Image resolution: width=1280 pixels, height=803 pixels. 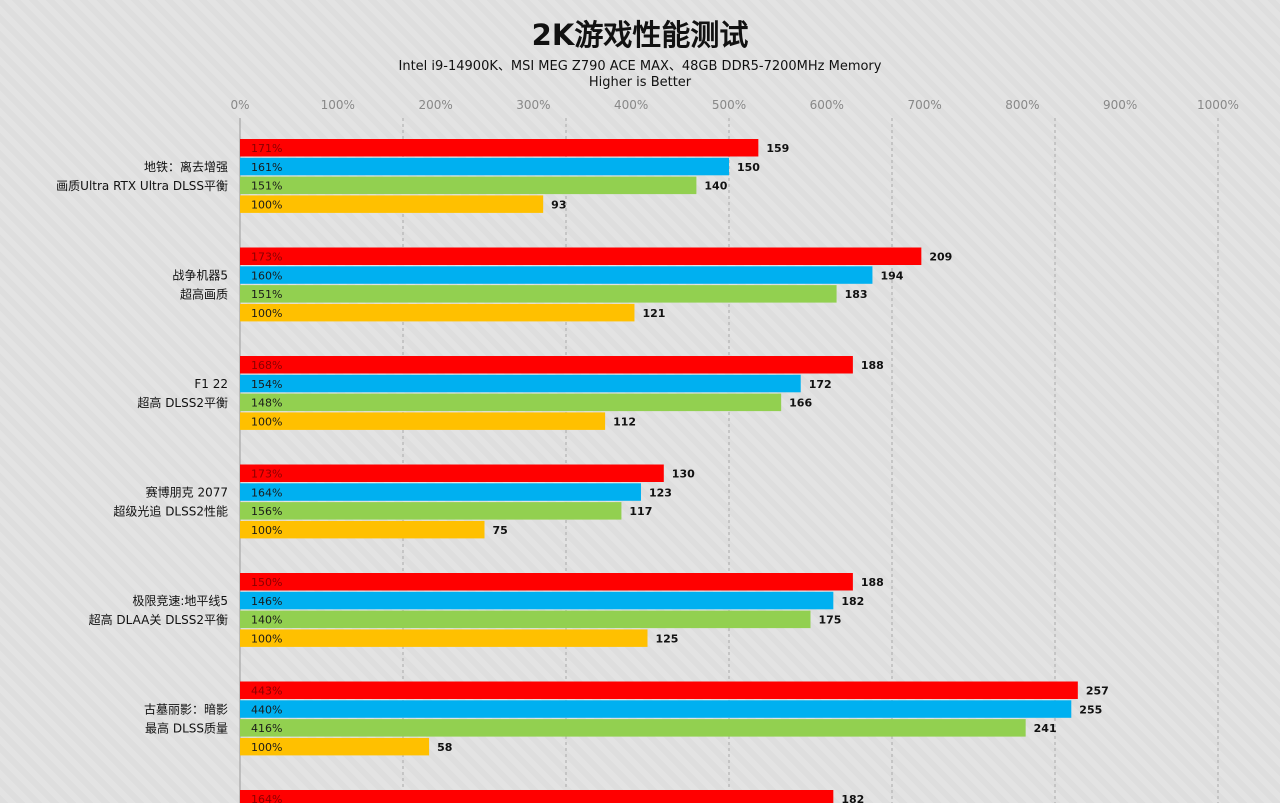 I want to click on category-label-line1: F1 22, so click(x=211, y=384).